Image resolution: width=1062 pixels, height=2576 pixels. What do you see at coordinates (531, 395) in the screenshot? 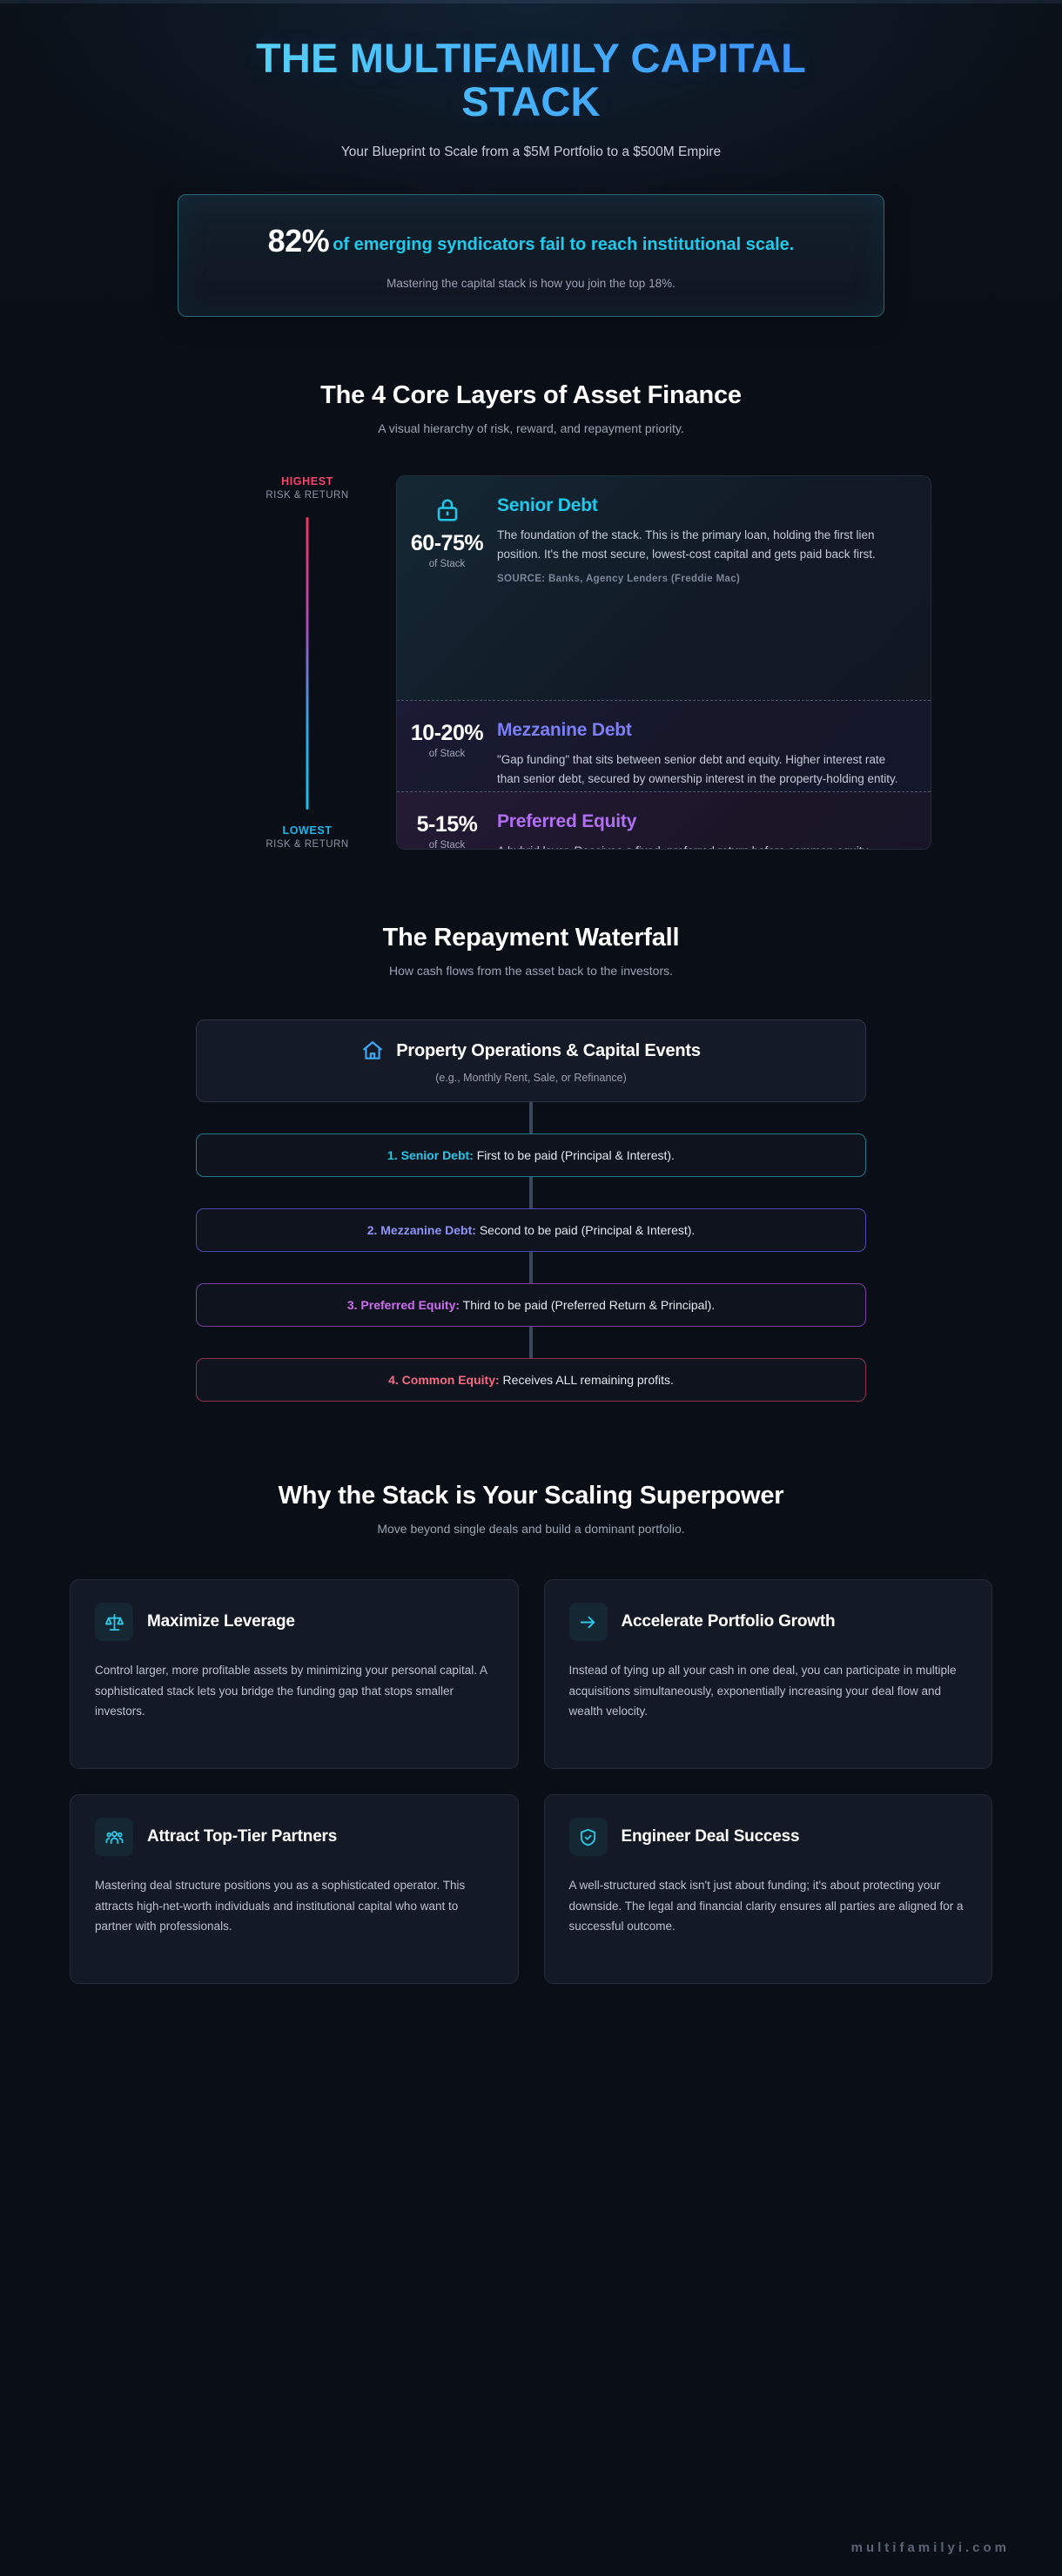
I see `stack-section-title: The 4 Core Layers of Asset Finance` at bounding box center [531, 395].